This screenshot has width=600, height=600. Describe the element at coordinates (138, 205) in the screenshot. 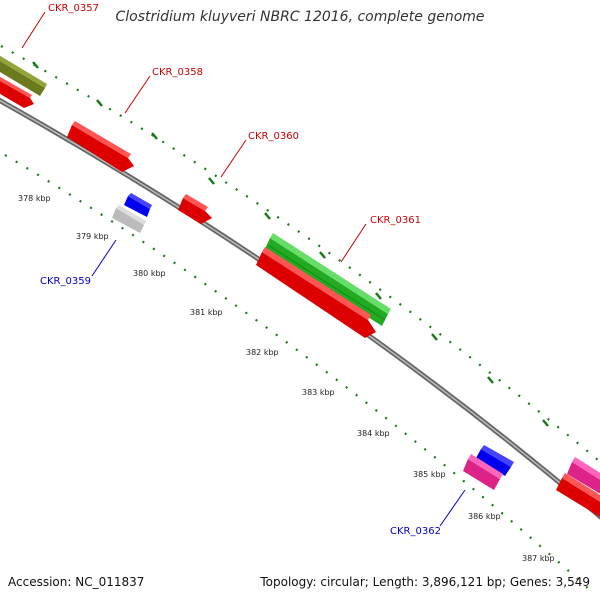

I see `gene-CKR_0359-blue` at that location.